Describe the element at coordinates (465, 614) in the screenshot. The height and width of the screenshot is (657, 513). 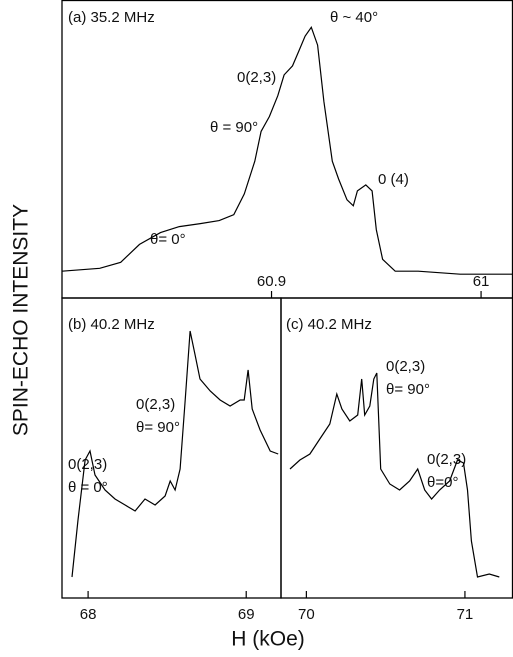
I see `x-tick-label: 71` at that location.